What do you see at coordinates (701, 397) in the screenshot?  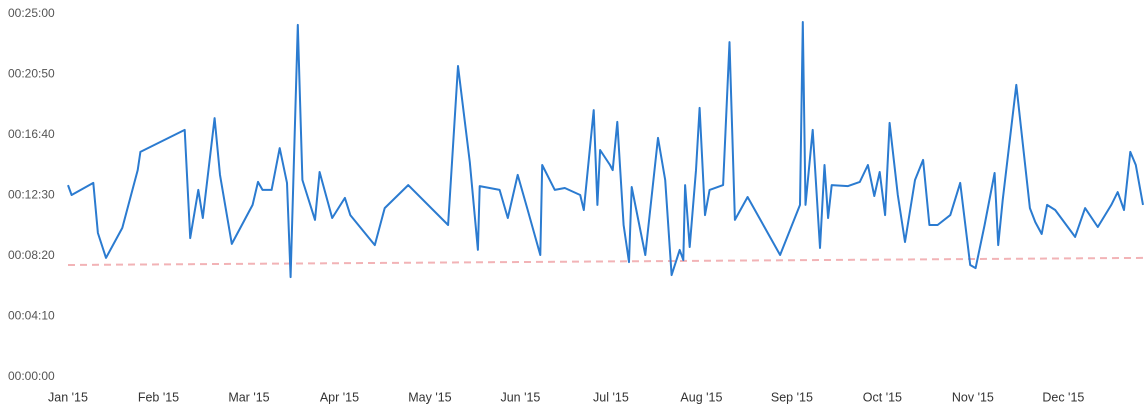 I see `x-tick-label: Aug '15` at bounding box center [701, 397].